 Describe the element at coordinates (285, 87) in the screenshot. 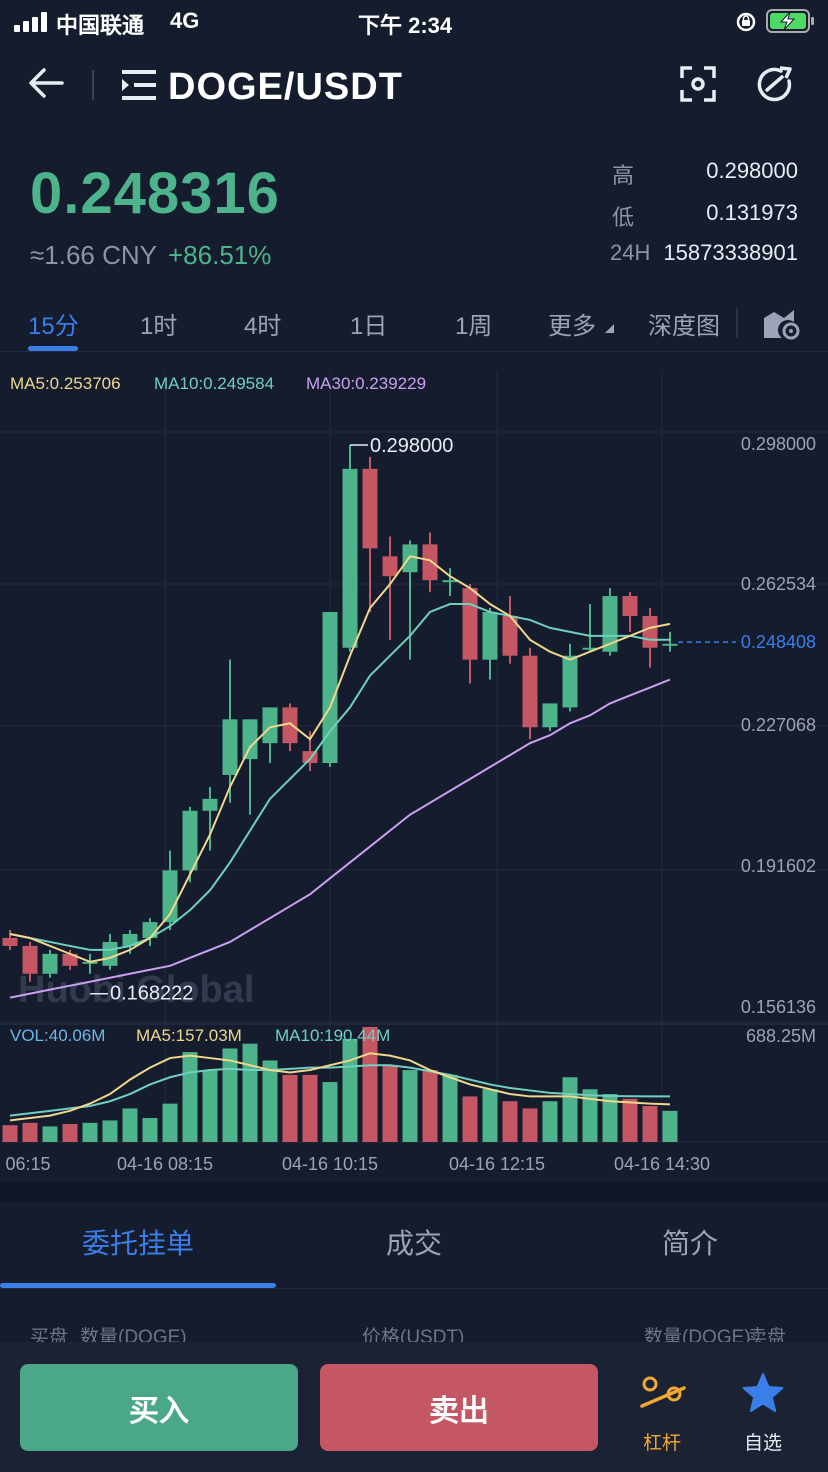

I see `pair-title: DOGE/USDT` at that location.